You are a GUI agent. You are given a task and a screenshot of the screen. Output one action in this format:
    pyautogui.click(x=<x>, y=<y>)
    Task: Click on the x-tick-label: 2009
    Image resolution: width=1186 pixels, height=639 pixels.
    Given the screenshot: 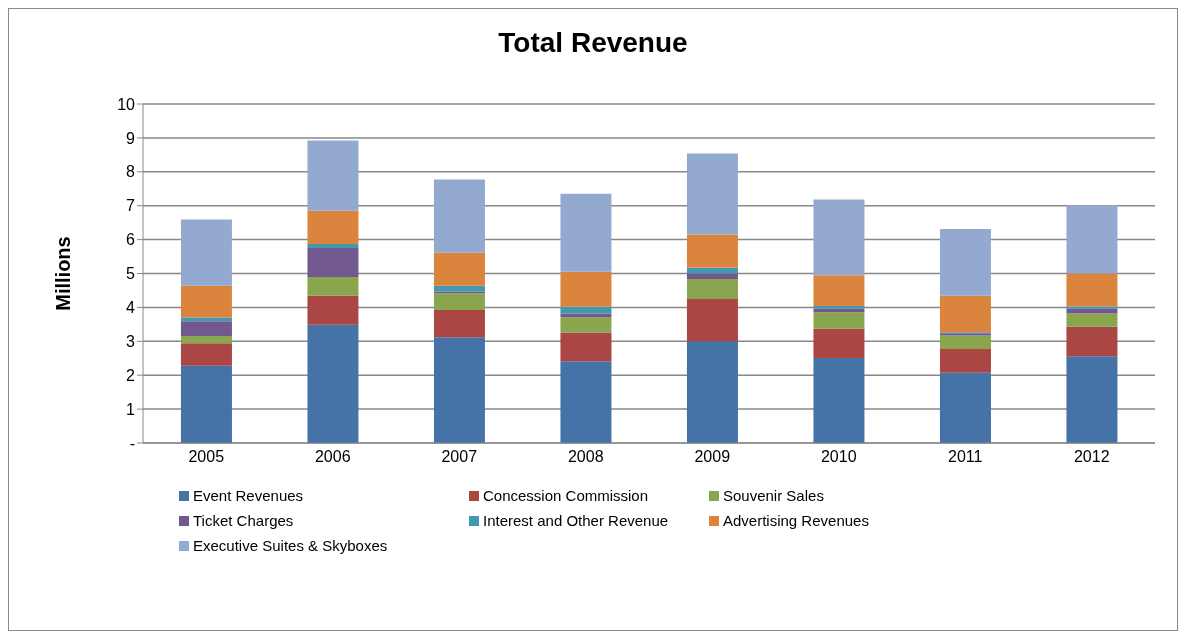 What is the action you would take?
    pyautogui.click(x=712, y=457)
    